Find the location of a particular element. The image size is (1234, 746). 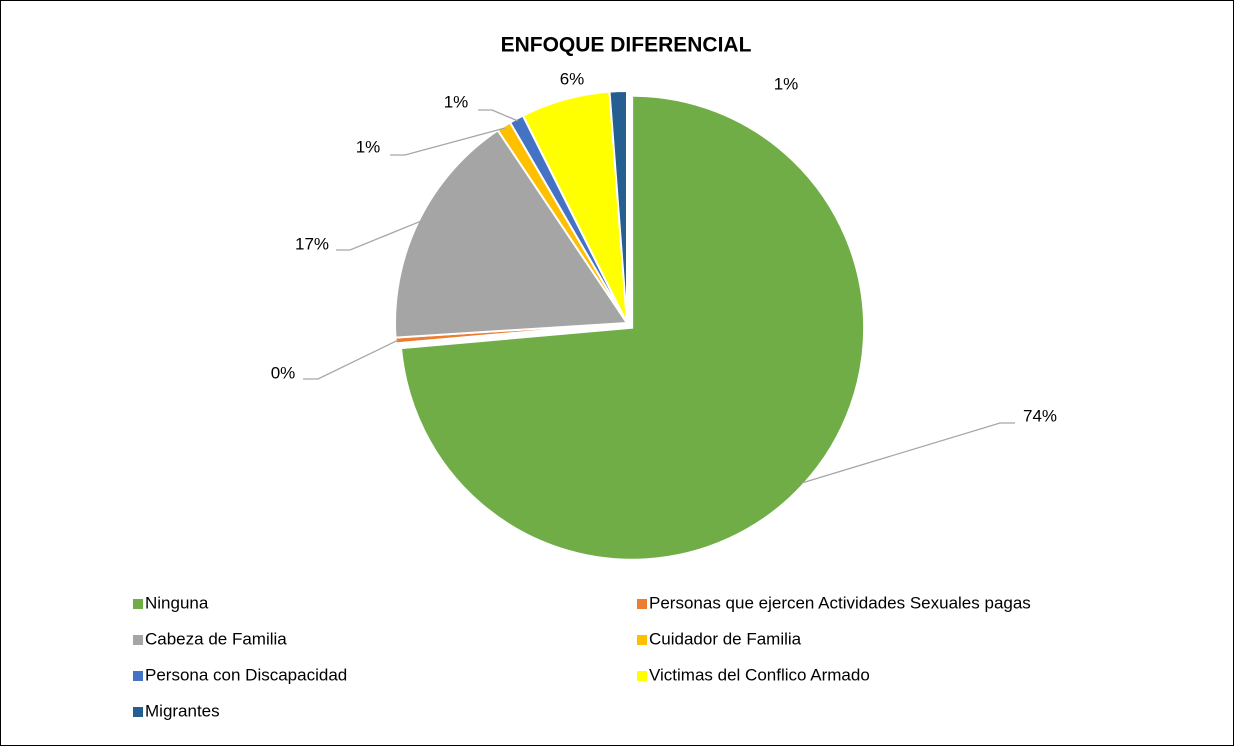

legend-label: Migrantes is located at coordinates (182, 710).